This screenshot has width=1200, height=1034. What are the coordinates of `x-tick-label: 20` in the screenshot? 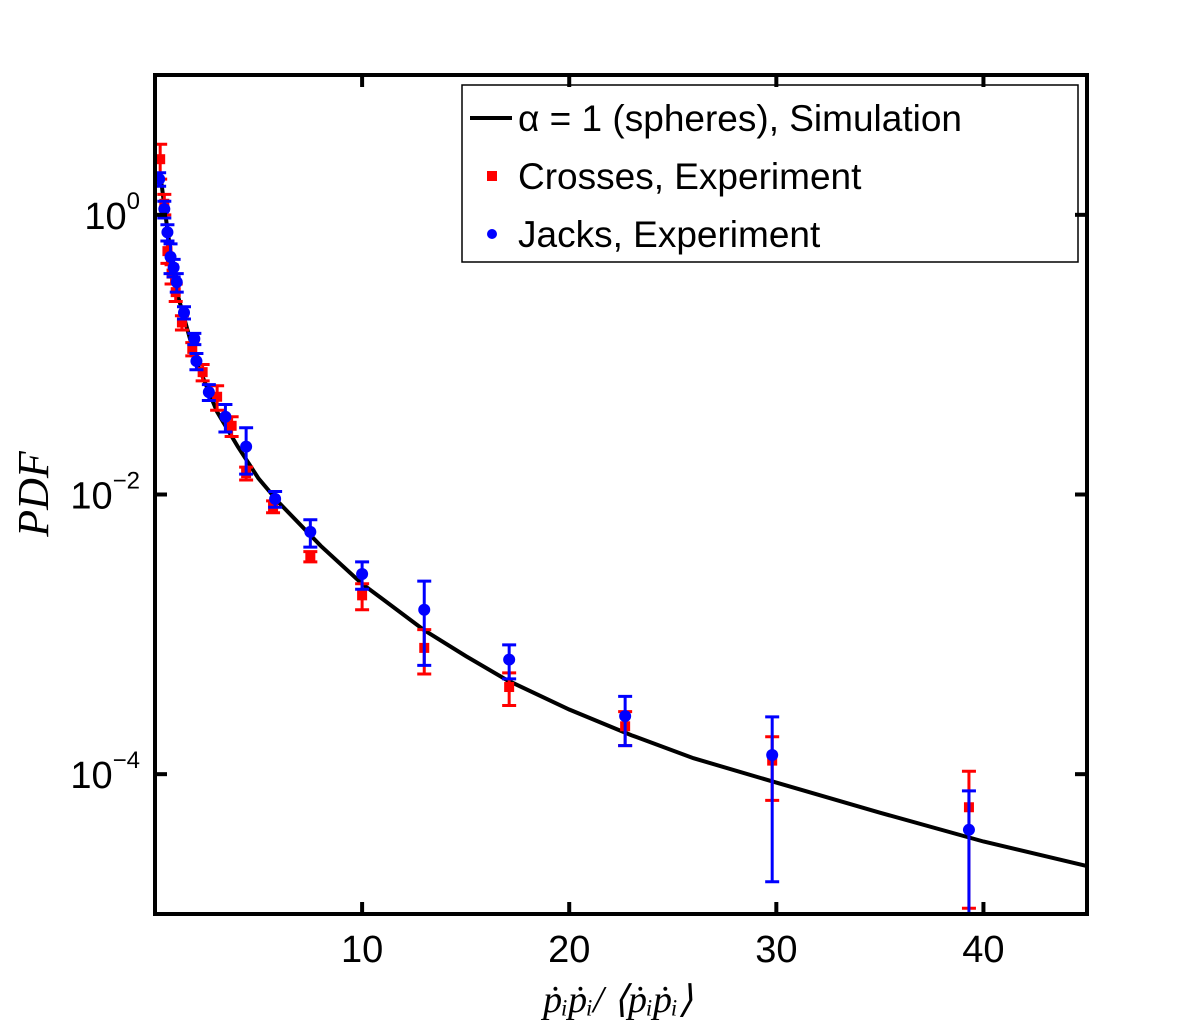 It's located at (569, 950).